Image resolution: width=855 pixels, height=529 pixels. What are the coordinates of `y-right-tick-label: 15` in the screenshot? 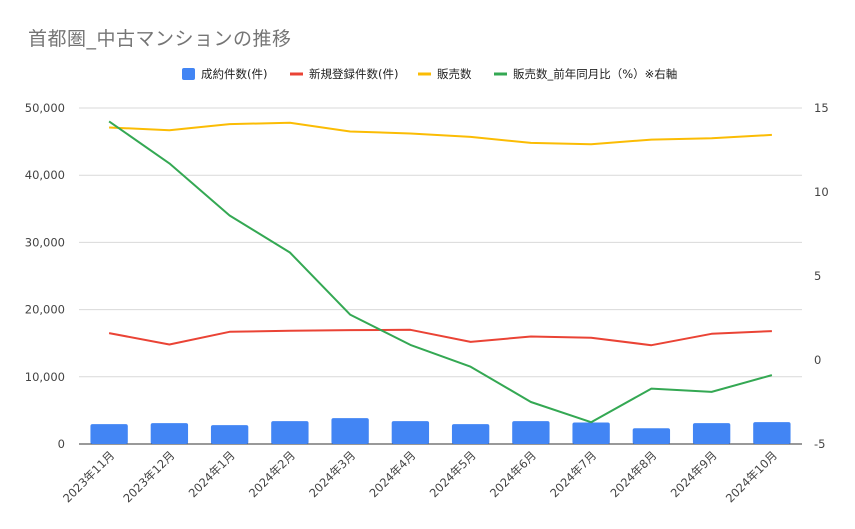 It's located at (821, 108).